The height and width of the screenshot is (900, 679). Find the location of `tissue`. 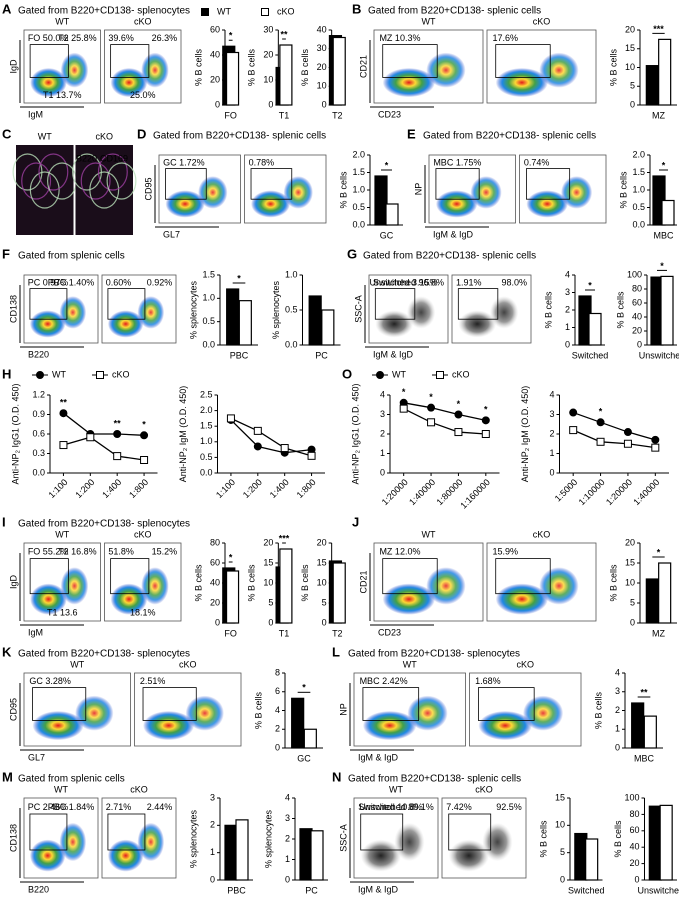

tissue is located at coordinates (95, 181).